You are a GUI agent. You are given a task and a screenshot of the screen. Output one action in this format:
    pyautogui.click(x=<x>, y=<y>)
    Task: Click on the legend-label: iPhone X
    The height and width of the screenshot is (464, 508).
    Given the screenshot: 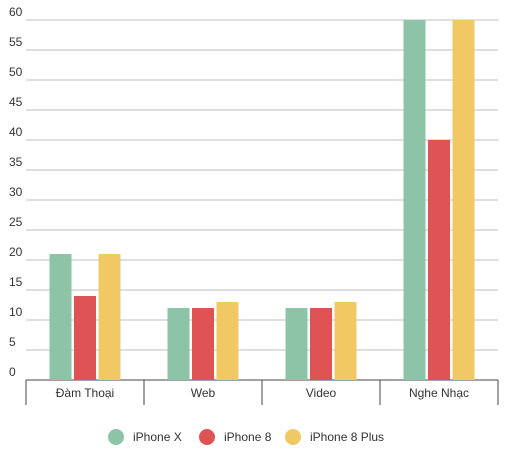 What is the action you would take?
    pyautogui.click(x=157, y=437)
    